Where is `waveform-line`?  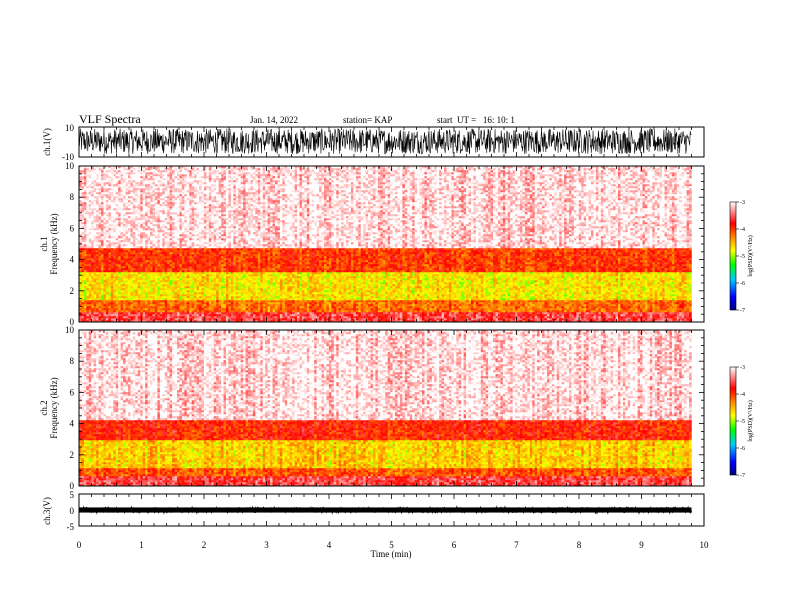
waveform-line is located at coordinates (385, 141).